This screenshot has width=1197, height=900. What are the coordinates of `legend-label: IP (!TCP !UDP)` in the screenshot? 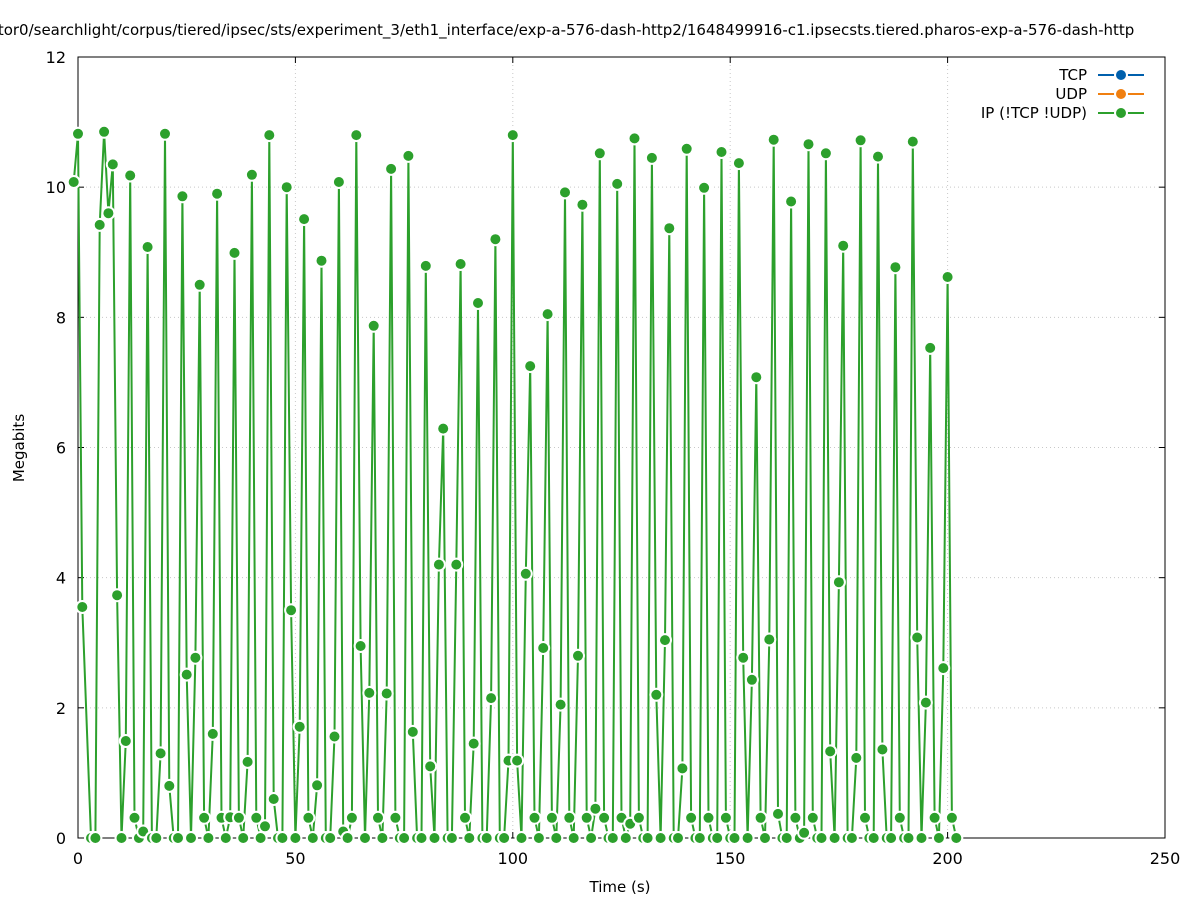 It's located at (1034, 113).